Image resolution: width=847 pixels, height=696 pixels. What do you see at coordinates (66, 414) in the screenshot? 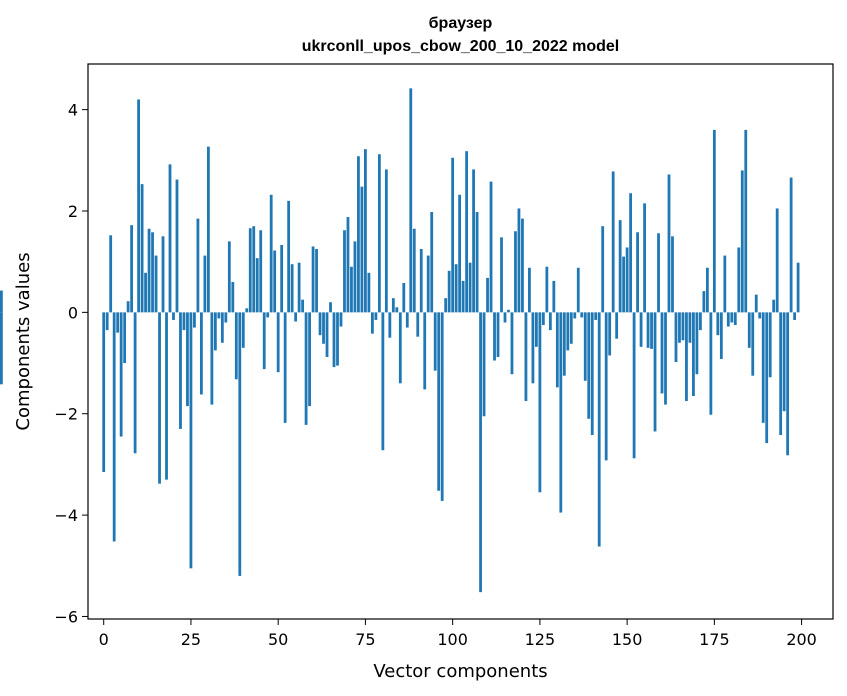
I see `y-tick-label: −2` at bounding box center [66, 414].